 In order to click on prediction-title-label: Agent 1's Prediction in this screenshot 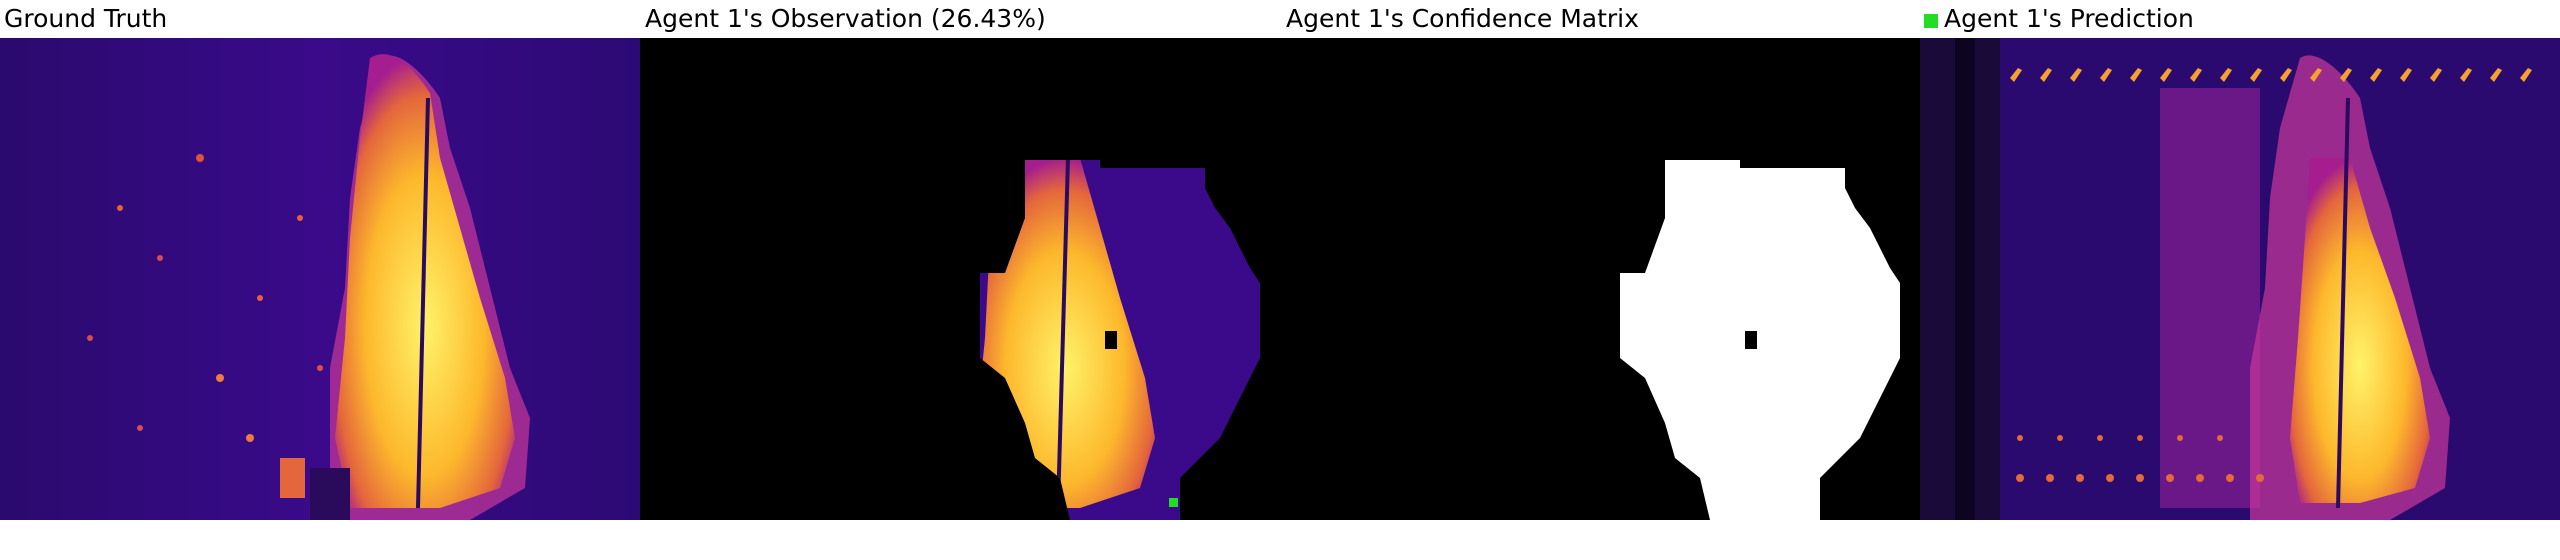, I will do `click(2069, 18)`.